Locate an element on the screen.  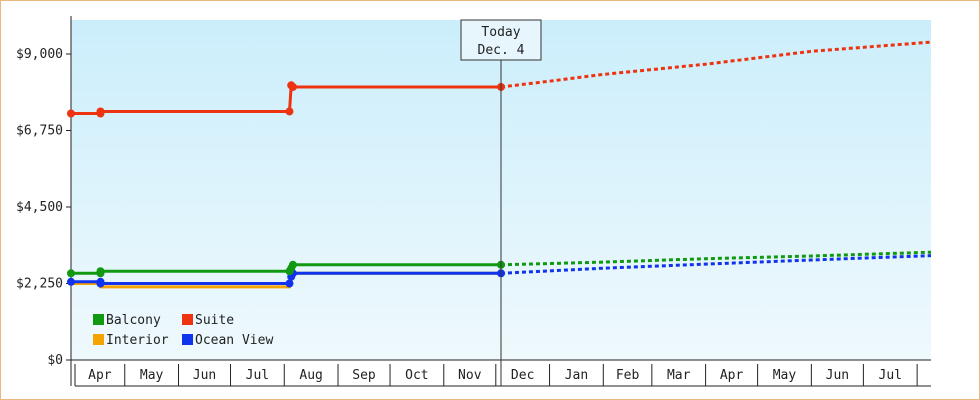
month-label: Mar is located at coordinates (679, 375).